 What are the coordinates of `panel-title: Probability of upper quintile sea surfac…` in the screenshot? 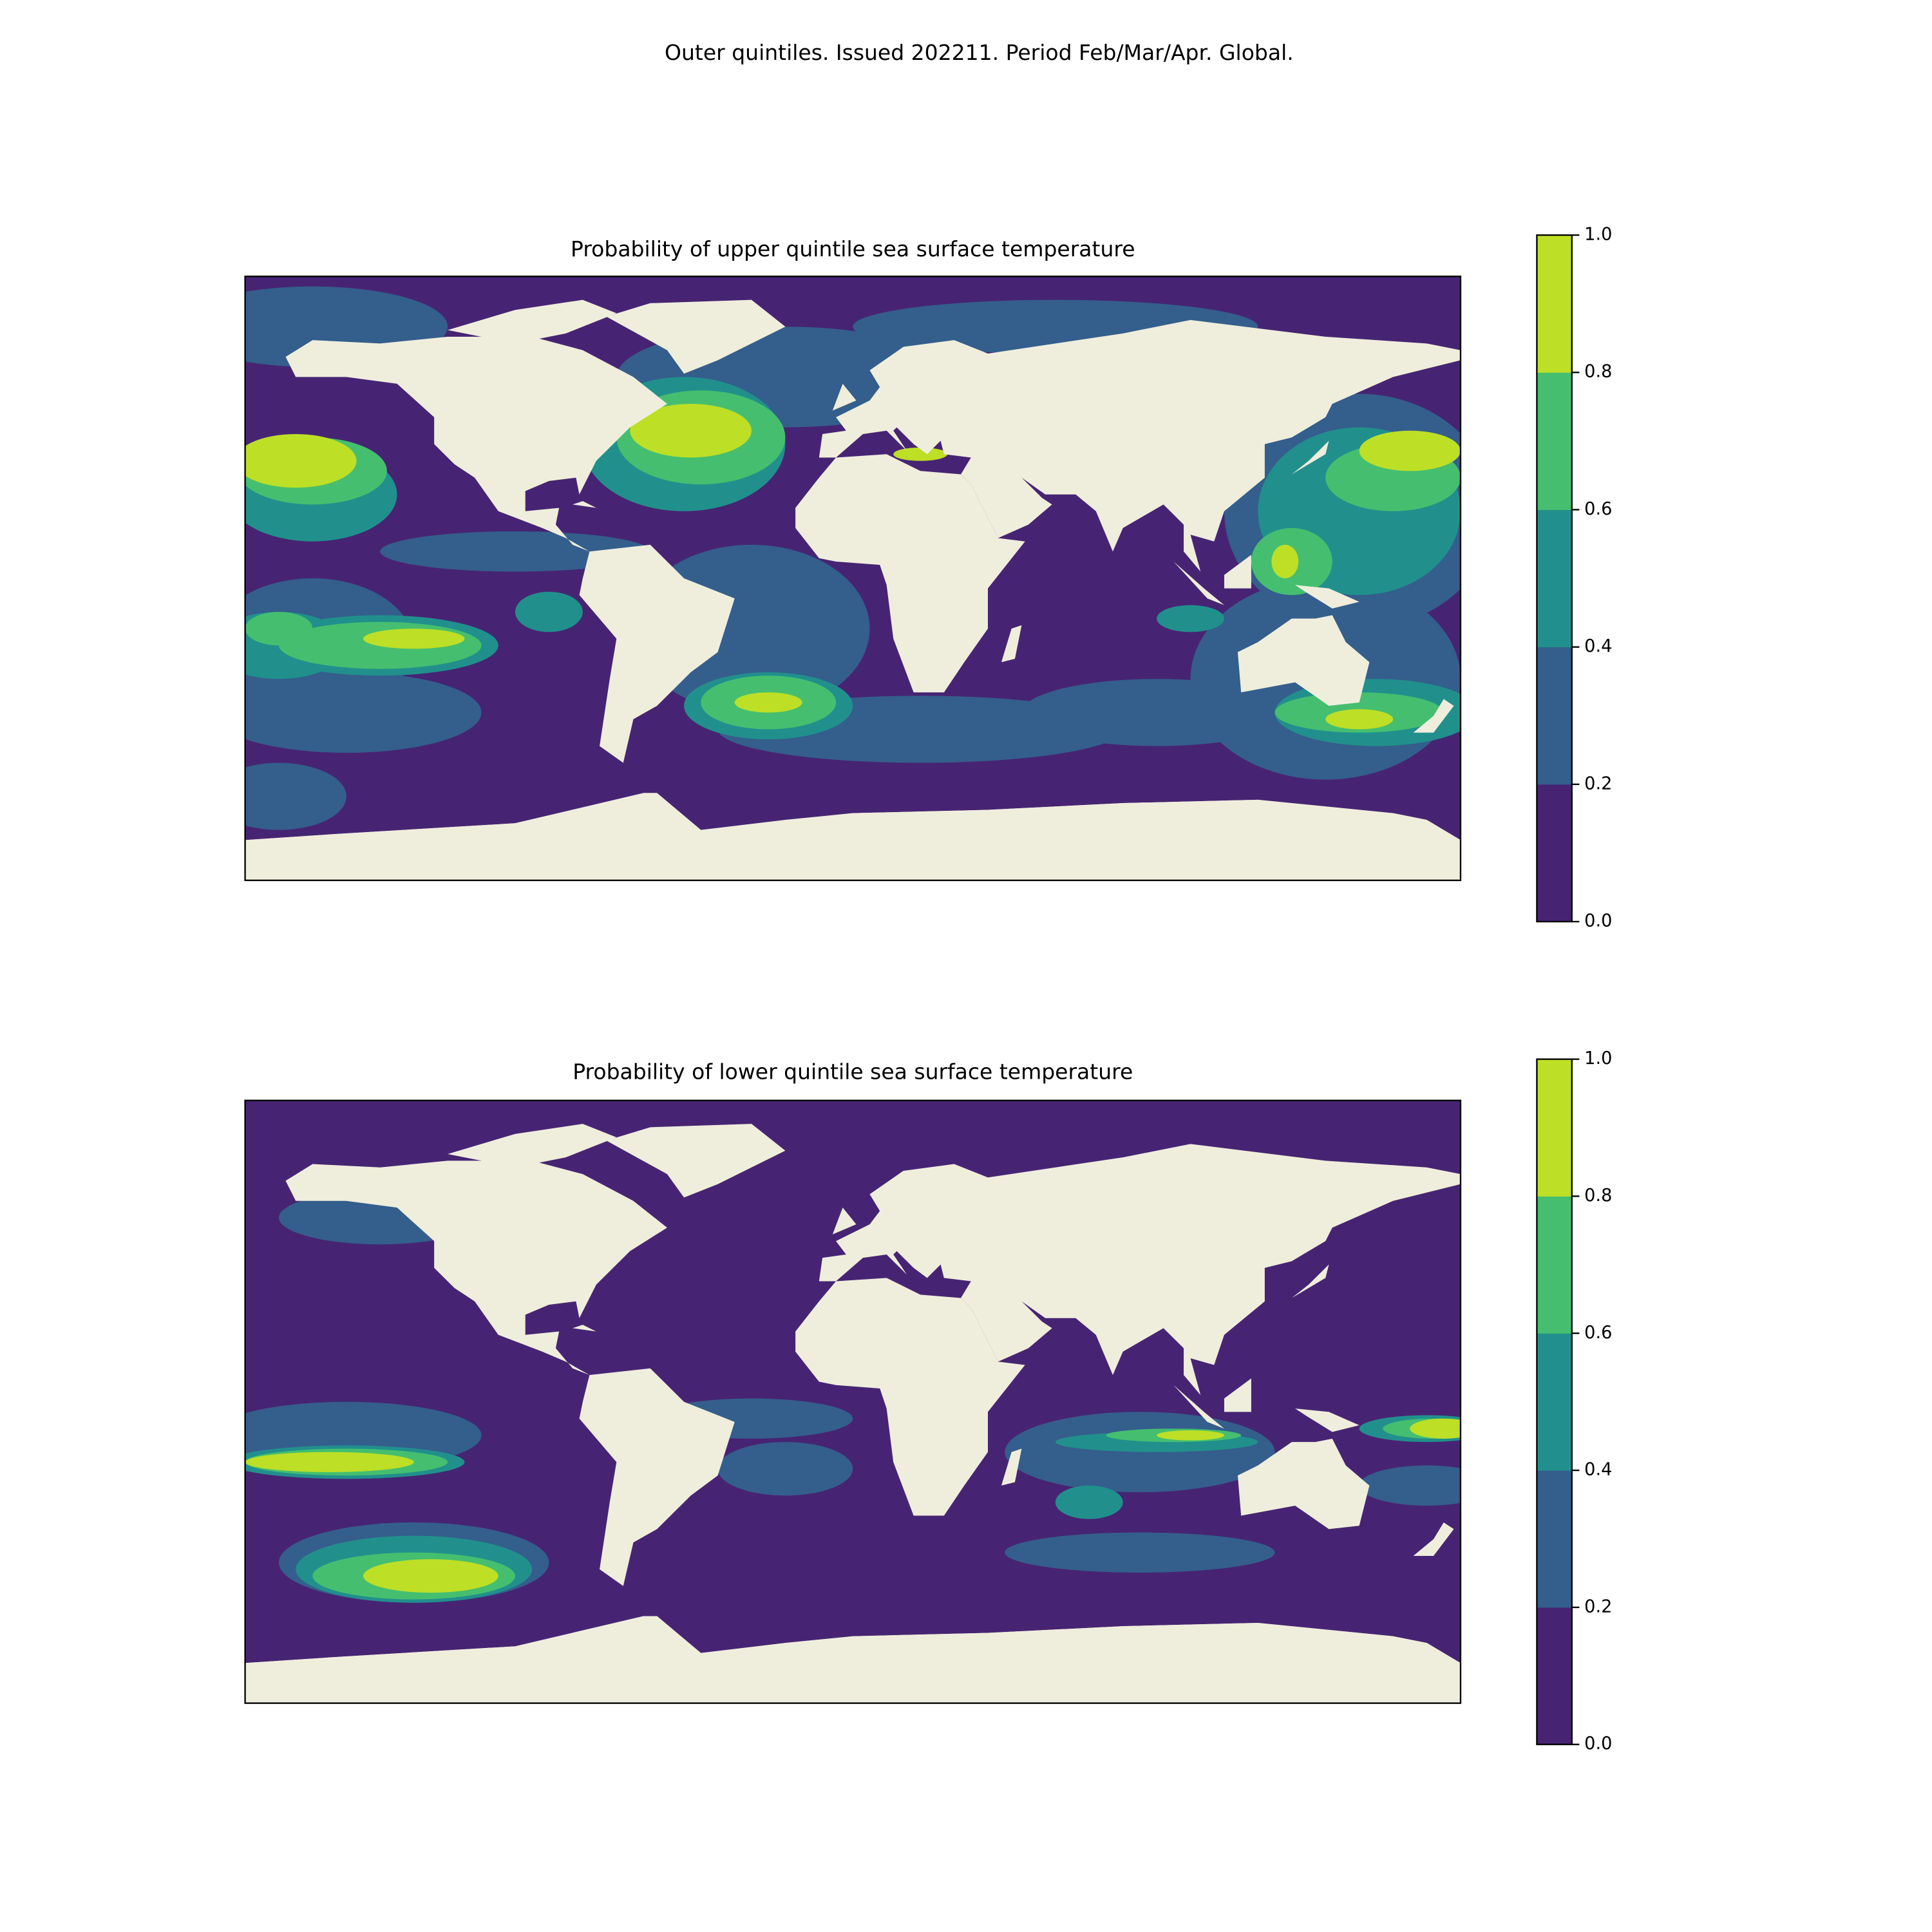 It's located at (853, 248).